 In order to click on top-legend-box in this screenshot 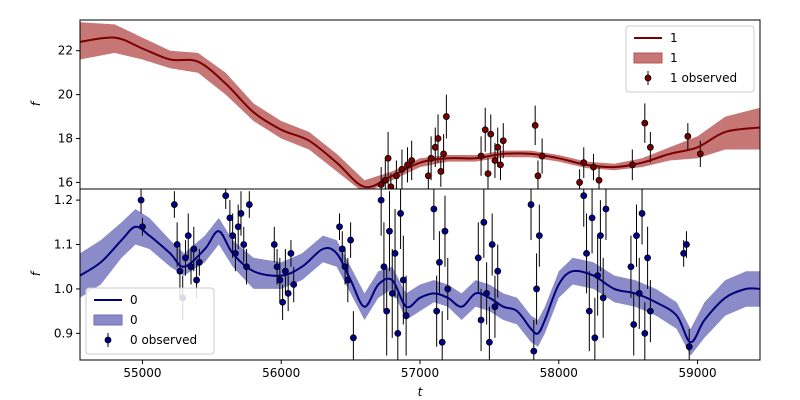, I will do `click(690, 59)`.